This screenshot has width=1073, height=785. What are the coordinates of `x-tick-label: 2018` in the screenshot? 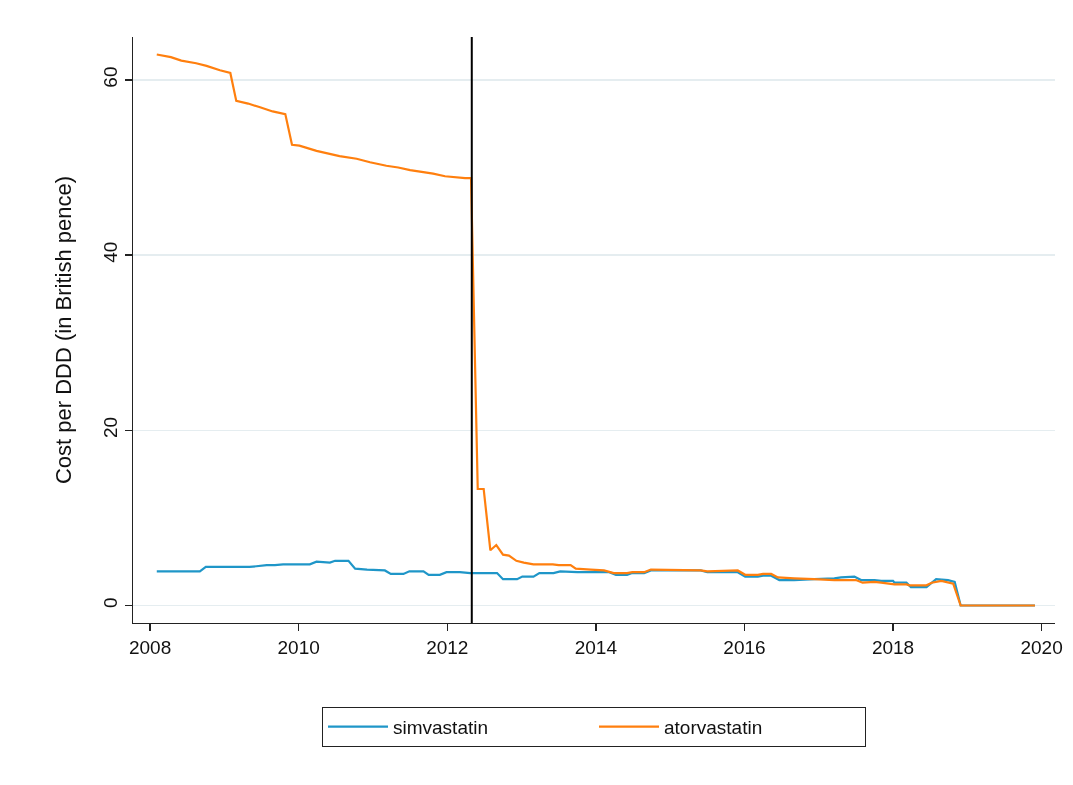 It's located at (893, 648).